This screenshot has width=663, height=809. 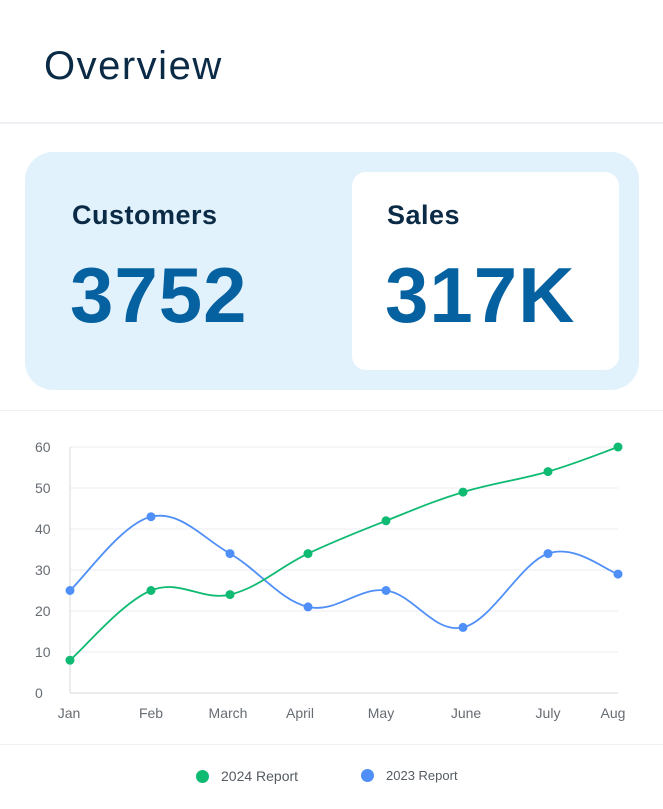 I want to click on x-tick-label: July, so click(x=548, y=713).